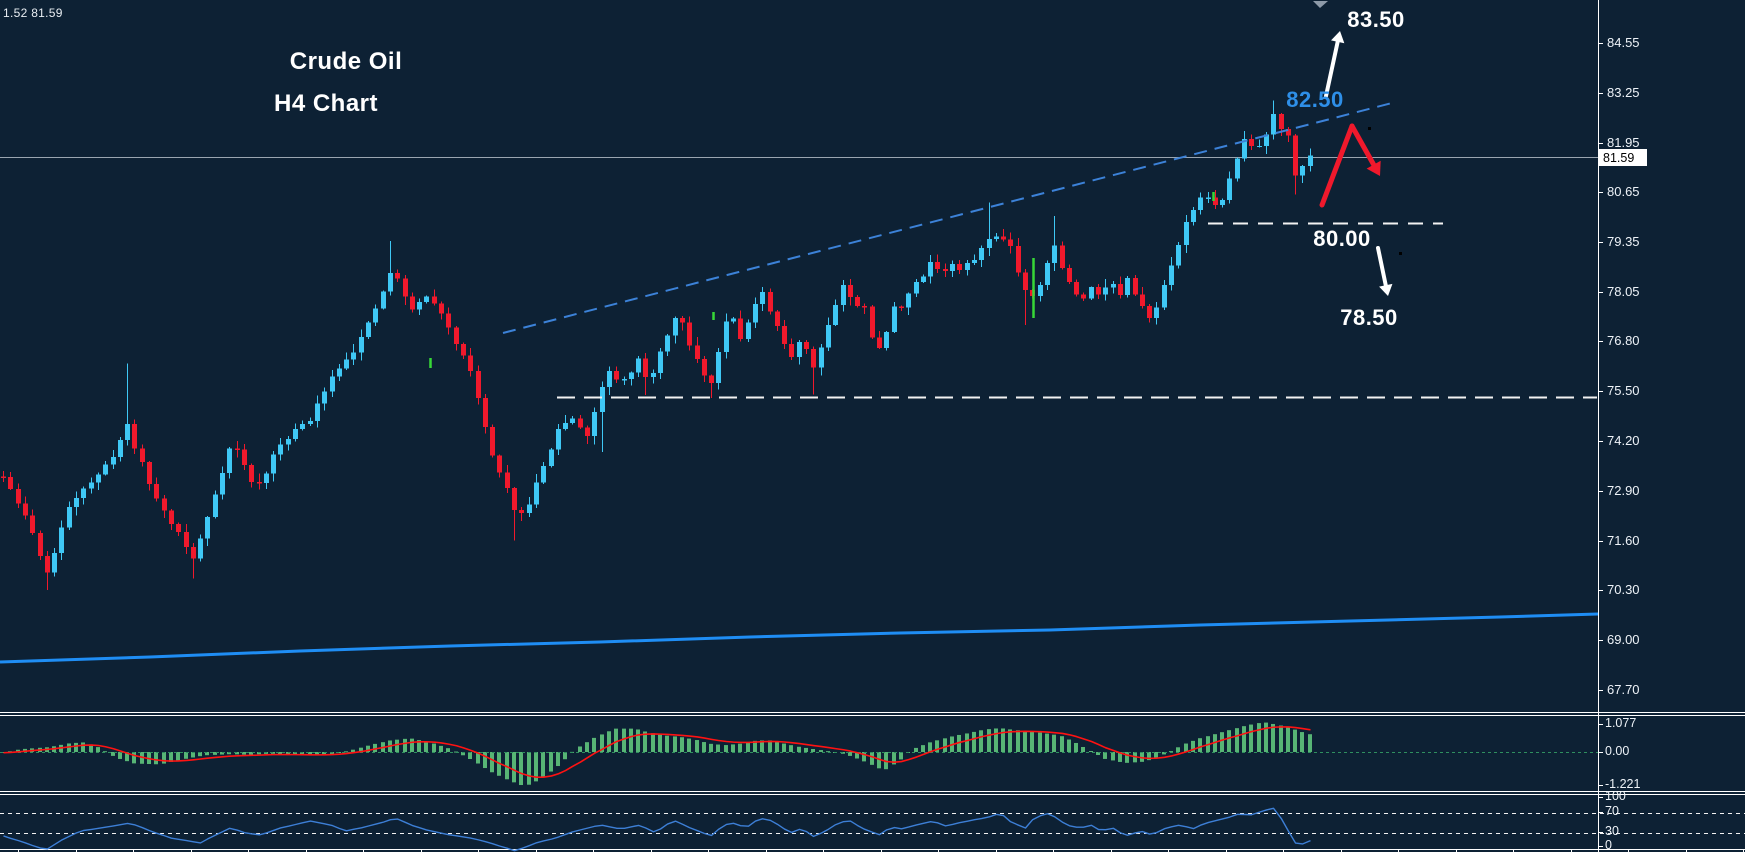  Describe the element at coordinates (799, 787) in the screenshot. I see `indicator-layer` at that location.